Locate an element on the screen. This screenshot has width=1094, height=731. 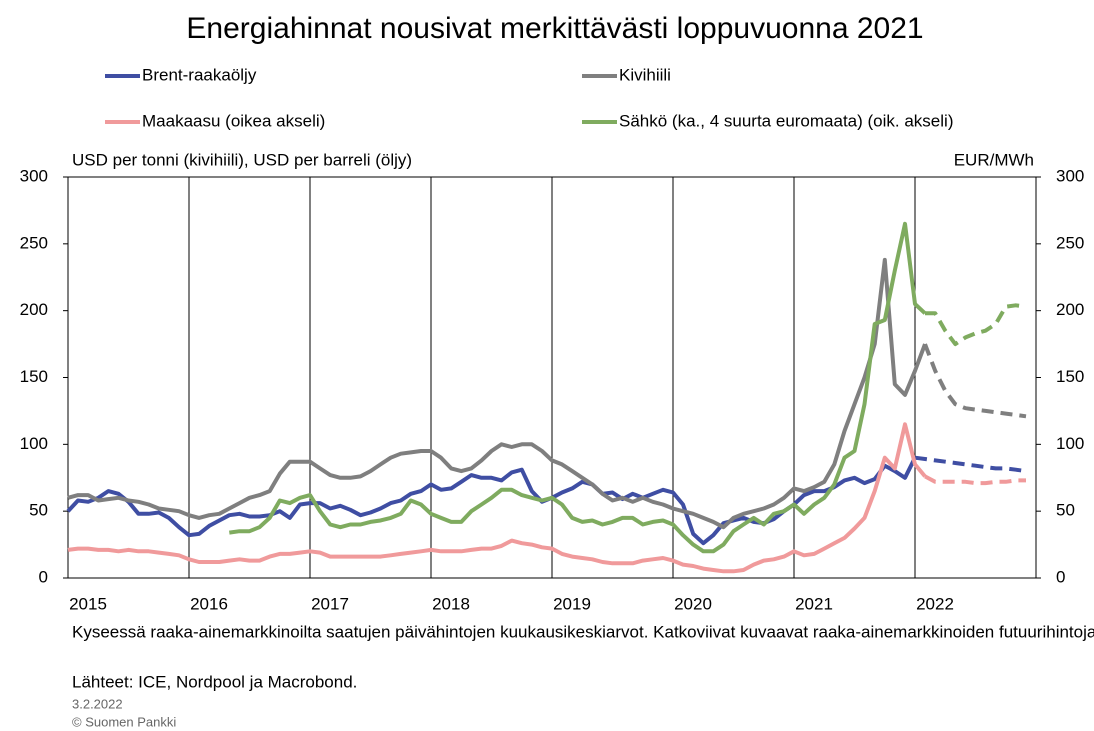
series-line is located at coordinates (491, 501).